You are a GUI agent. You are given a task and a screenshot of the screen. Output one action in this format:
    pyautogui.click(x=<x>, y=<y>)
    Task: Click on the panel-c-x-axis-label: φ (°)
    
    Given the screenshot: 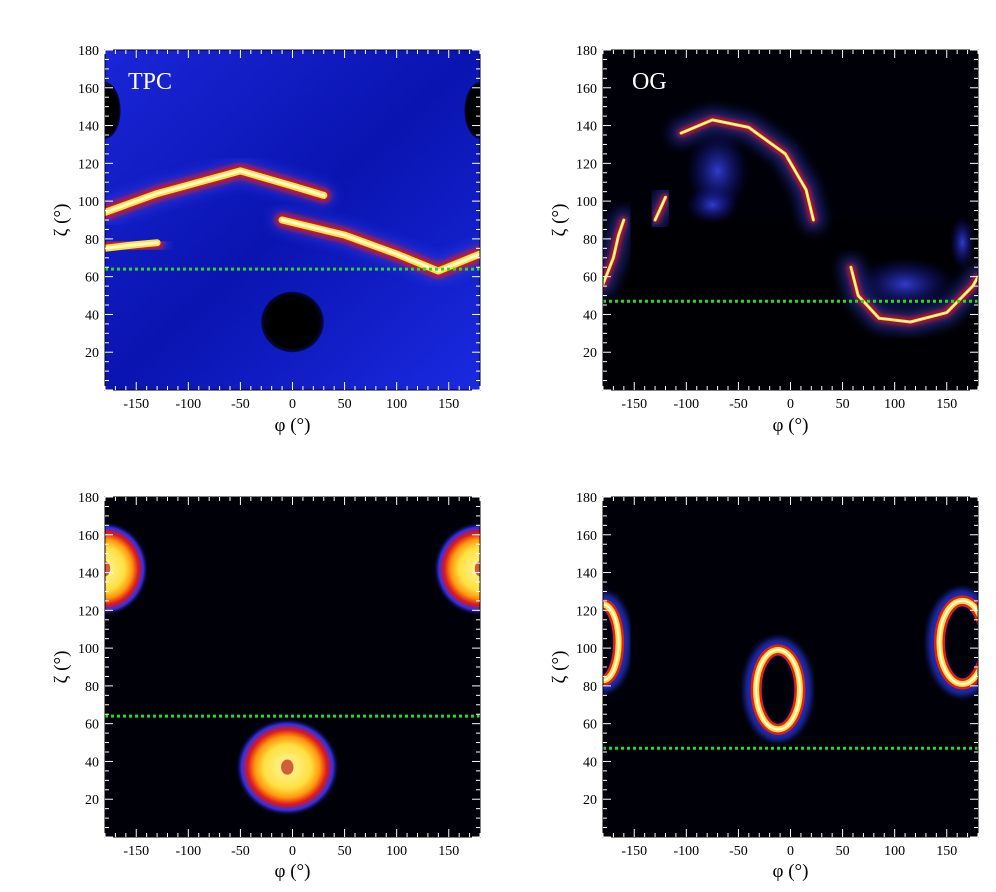 What is the action you would take?
    pyautogui.click(x=293, y=871)
    